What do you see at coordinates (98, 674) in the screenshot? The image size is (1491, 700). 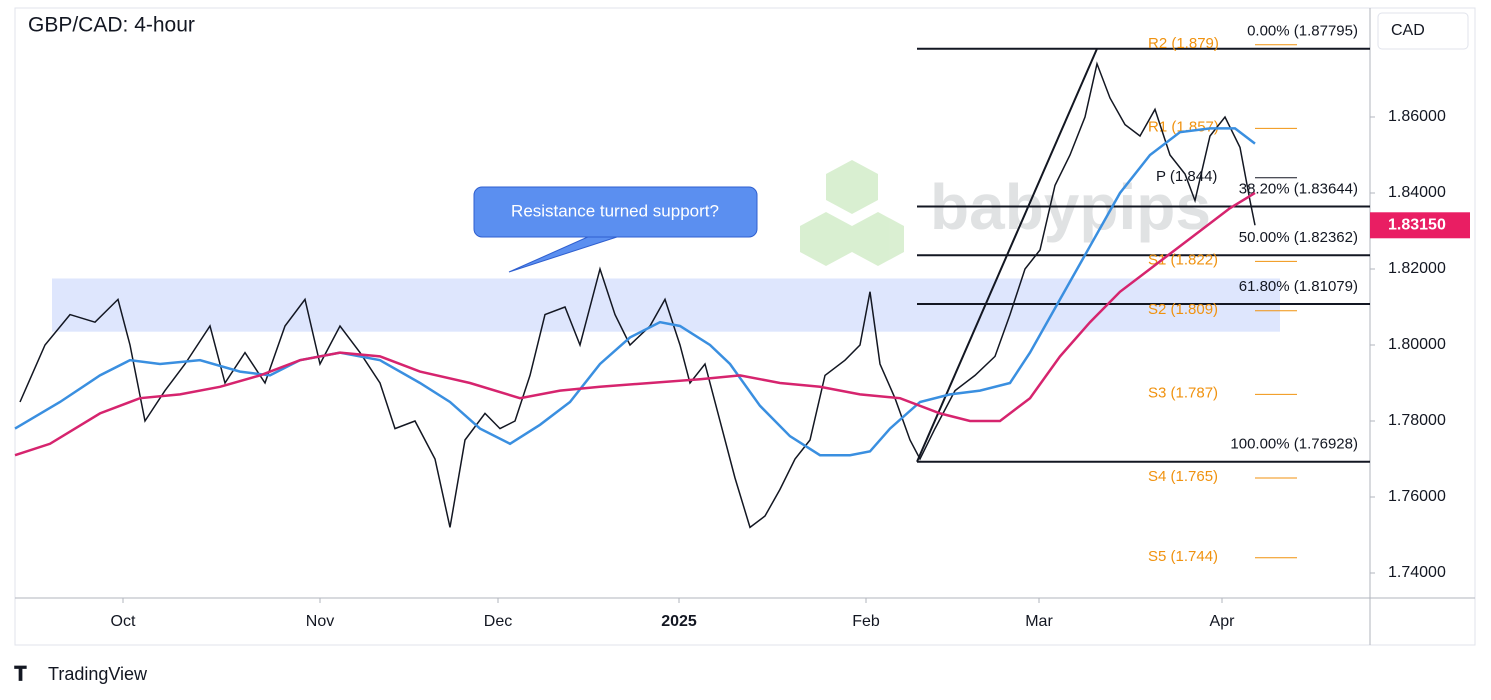 I see `brand: TradingView` at bounding box center [98, 674].